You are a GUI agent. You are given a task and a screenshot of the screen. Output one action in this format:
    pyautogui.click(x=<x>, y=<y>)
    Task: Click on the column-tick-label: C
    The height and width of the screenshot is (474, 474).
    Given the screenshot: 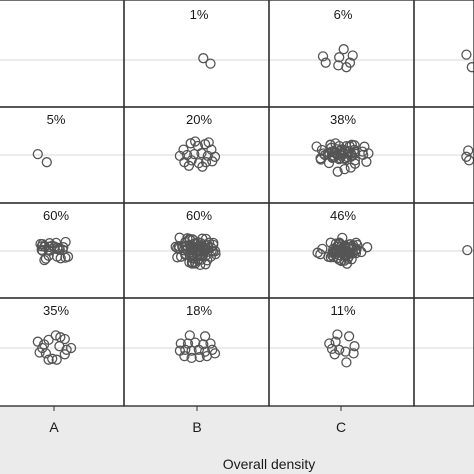 What is the action you would take?
    pyautogui.click(x=341, y=427)
    